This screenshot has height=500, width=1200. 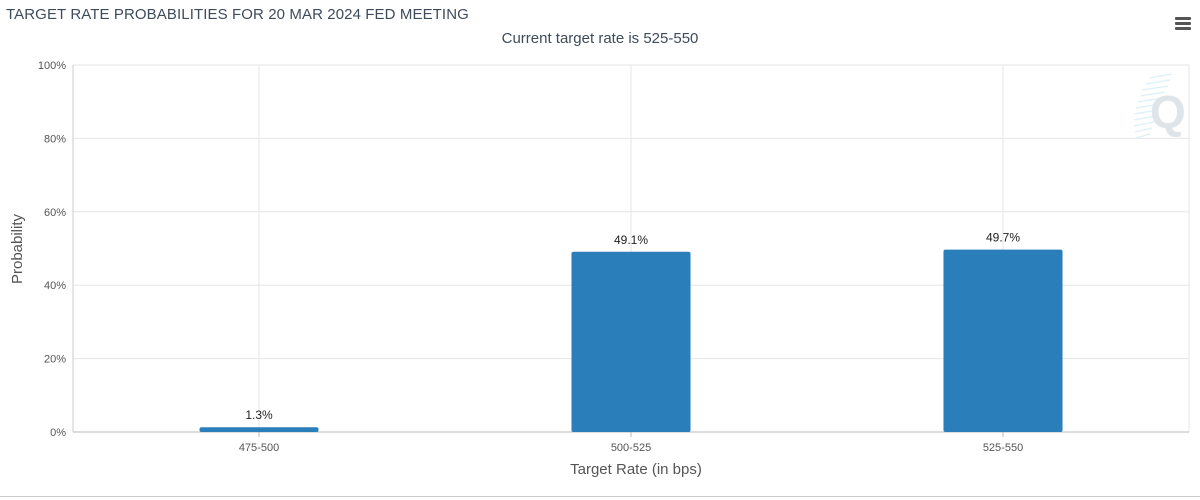 I want to click on hamburger-menu-icon, so click(x=1183, y=24).